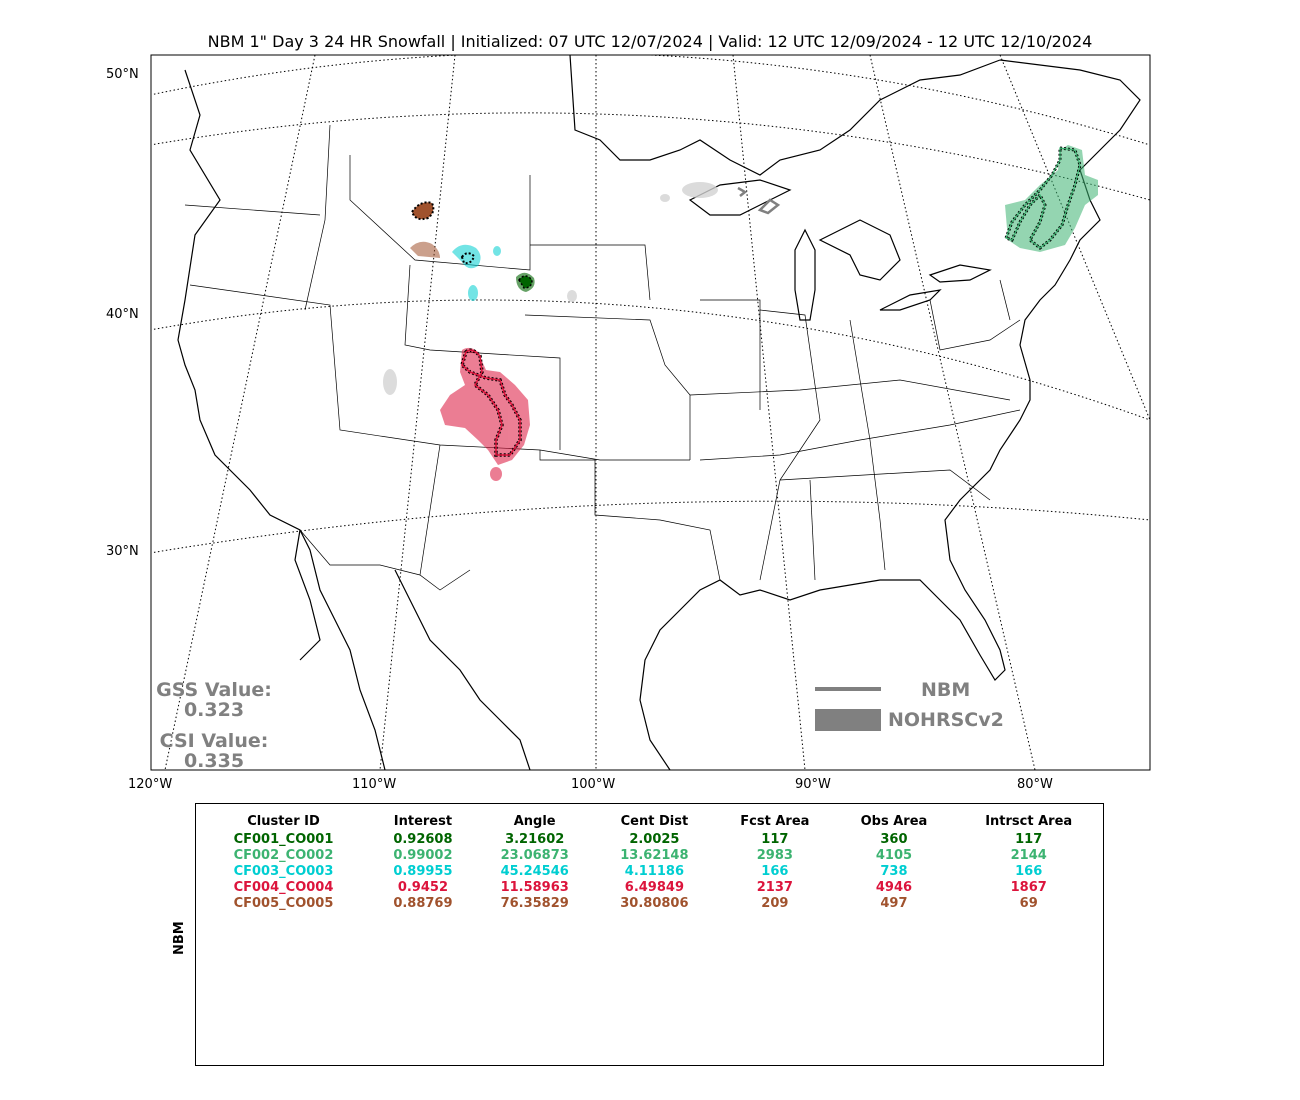  Describe the element at coordinates (654, 903) in the screenshot. I see `table-cell: 30.80806` at that location.